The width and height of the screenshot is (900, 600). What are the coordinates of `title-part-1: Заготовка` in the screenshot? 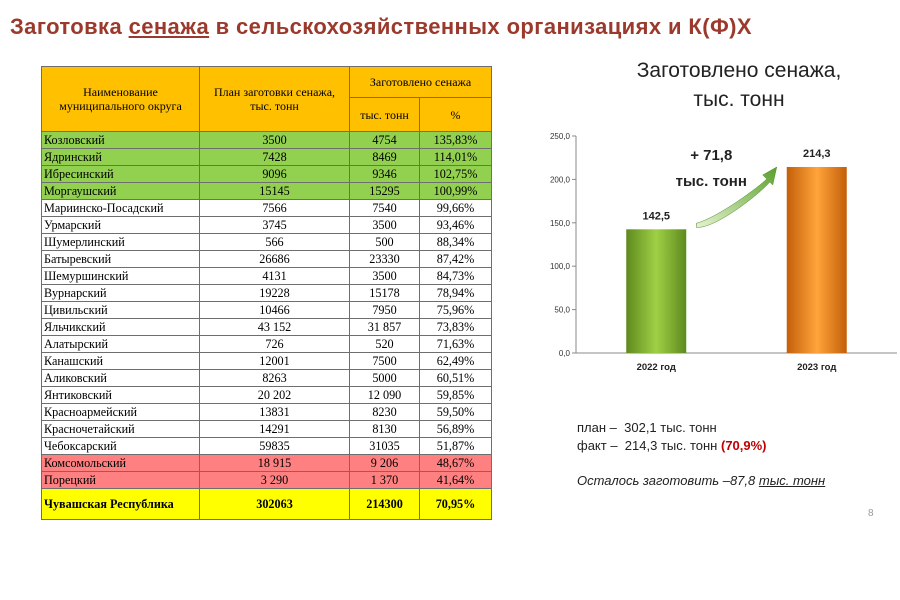 It's located at (69, 26).